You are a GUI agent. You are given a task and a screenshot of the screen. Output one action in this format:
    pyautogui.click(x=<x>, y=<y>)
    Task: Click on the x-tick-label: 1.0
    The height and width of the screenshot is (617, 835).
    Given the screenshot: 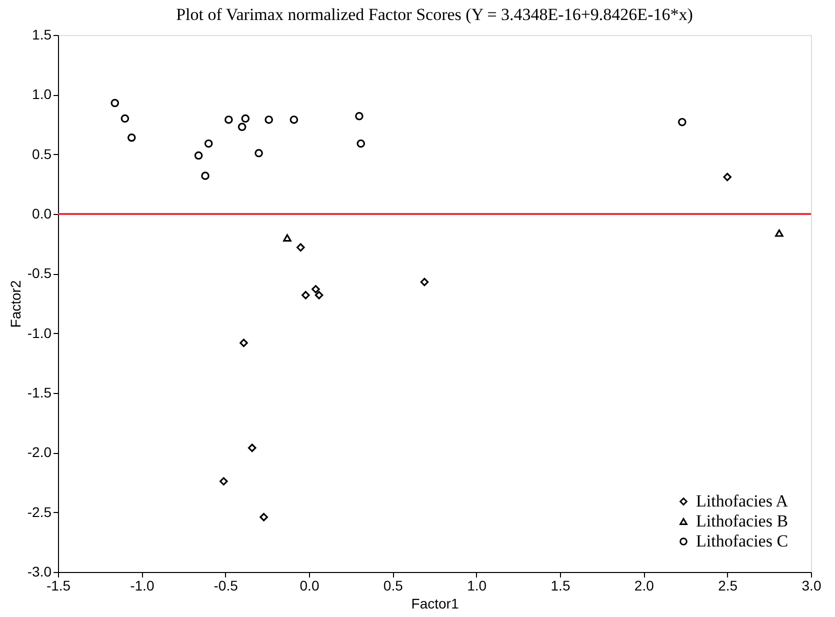 What is the action you would take?
    pyautogui.click(x=477, y=586)
    